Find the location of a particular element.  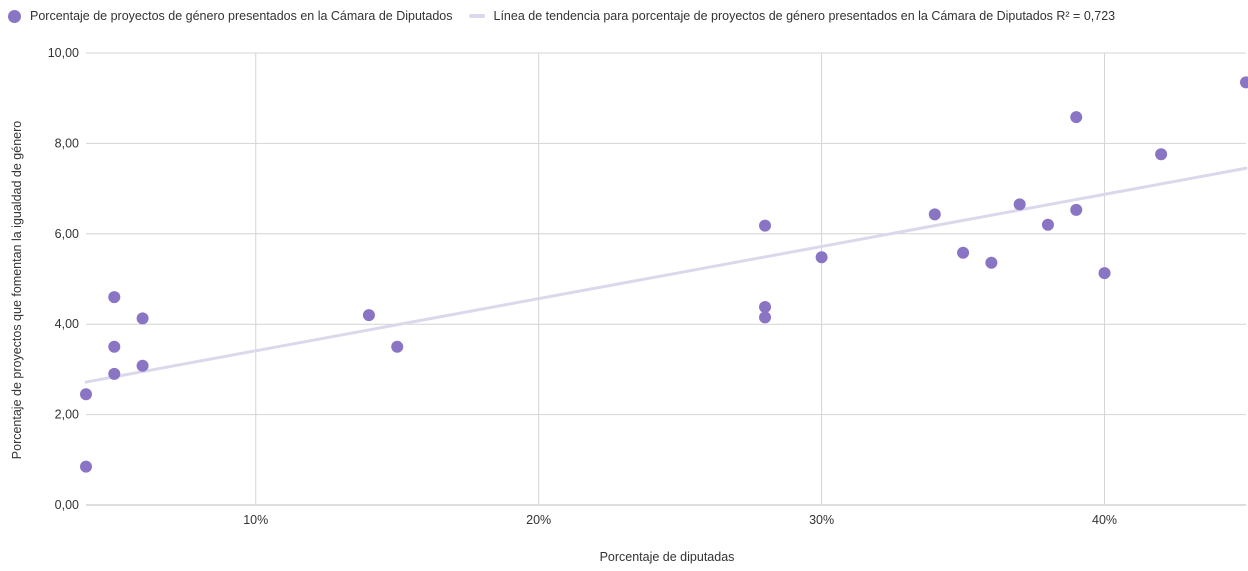

x-tick-label: 30% is located at coordinates (821, 520).